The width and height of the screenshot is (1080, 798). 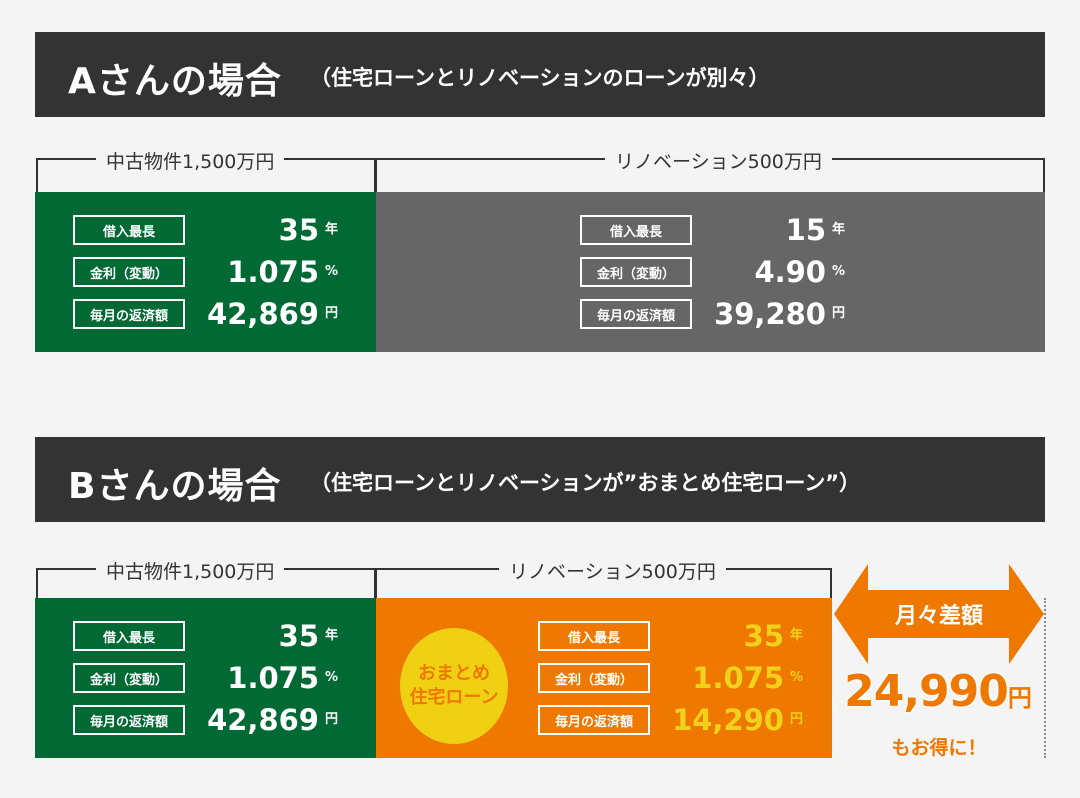 I want to click on difference-label: 月々差額, so click(x=938, y=616).